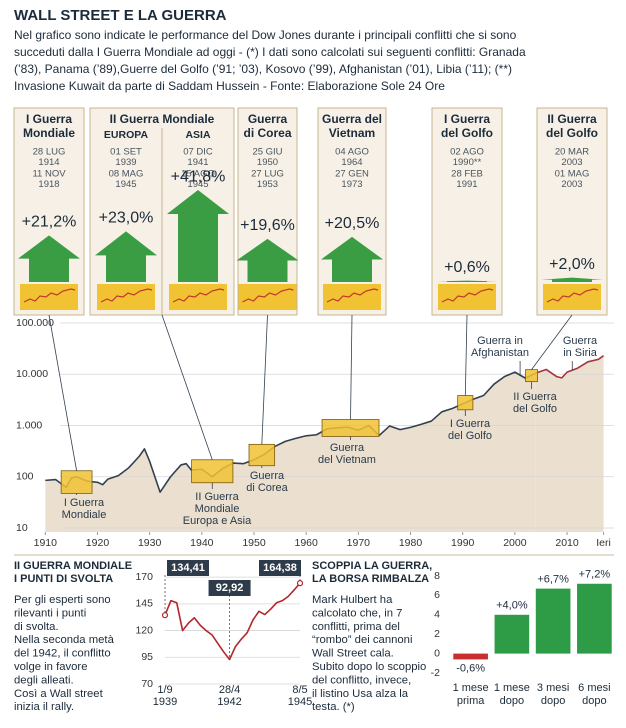 This screenshot has height=728, width=626. I want to click on y-tick-label: 120, so click(144, 630).